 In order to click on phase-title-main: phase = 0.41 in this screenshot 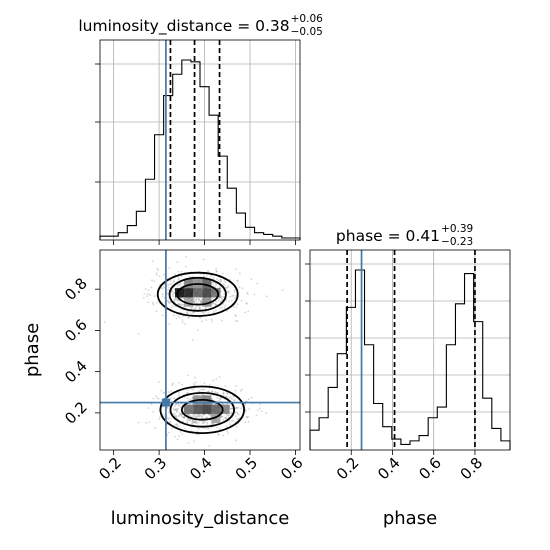, I will do `click(388, 236)`.